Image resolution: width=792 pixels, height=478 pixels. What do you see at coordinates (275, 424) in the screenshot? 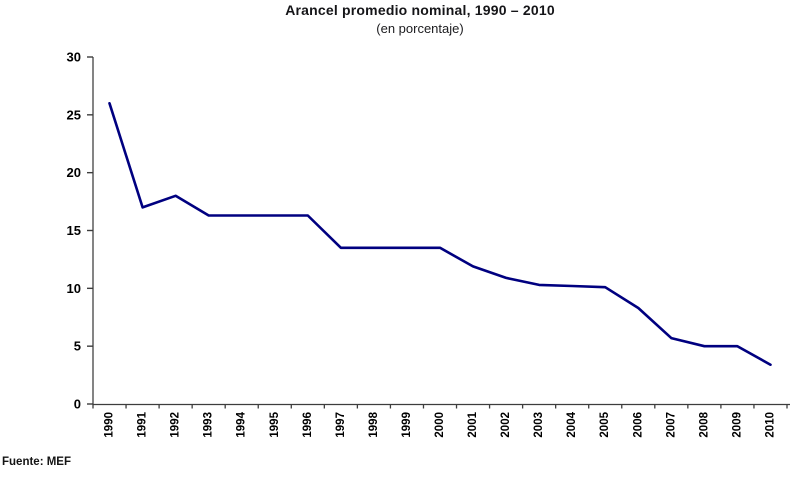
I see `x-axis-label: 1995` at bounding box center [275, 424].